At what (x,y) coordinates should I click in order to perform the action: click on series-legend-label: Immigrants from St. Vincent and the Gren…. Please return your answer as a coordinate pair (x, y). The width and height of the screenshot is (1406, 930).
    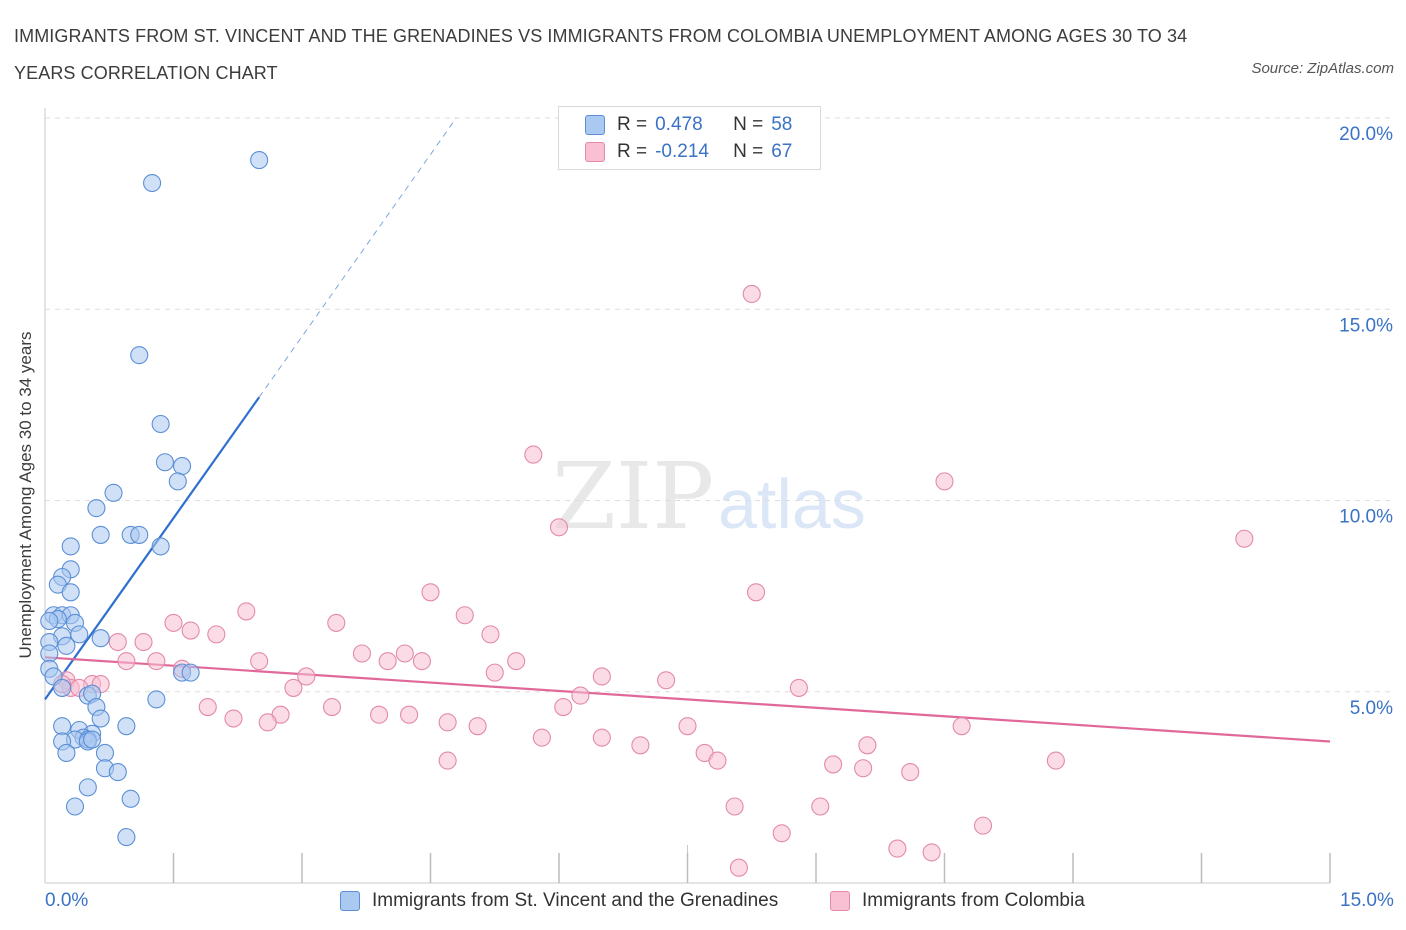
    Looking at the image, I should click on (575, 900).